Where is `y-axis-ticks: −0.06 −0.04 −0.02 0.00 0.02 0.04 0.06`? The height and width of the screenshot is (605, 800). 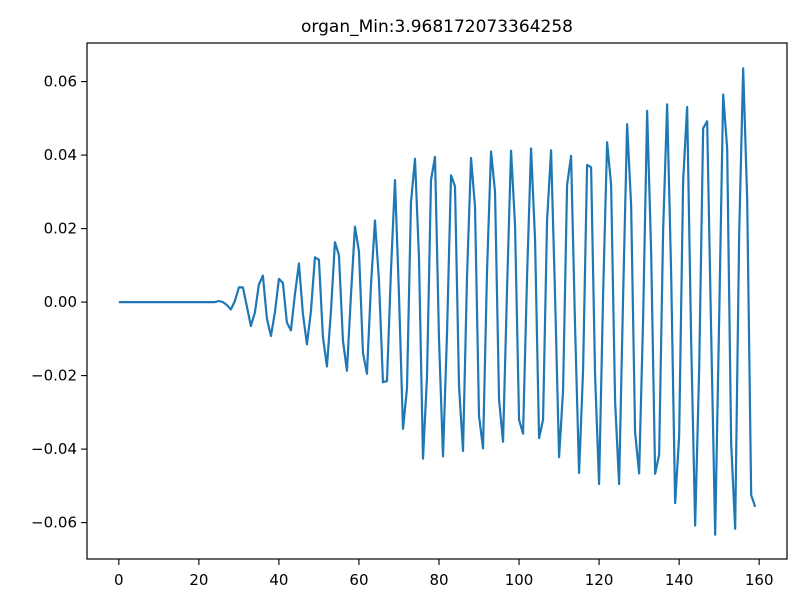 y-axis-ticks: −0.06 −0.04 −0.02 0.00 0.02 0.04 0.06 is located at coordinates (59, 302).